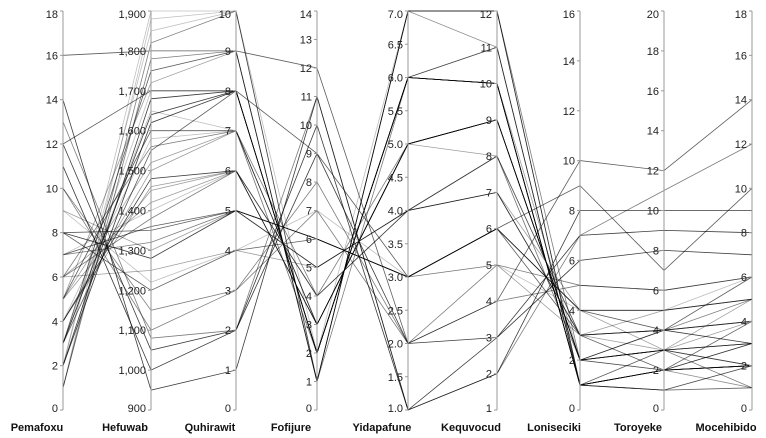 The height and width of the screenshot is (438, 766). What do you see at coordinates (55, 367) in the screenshot?
I see `axis-0-tick-label-1: 2` at bounding box center [55, 367].